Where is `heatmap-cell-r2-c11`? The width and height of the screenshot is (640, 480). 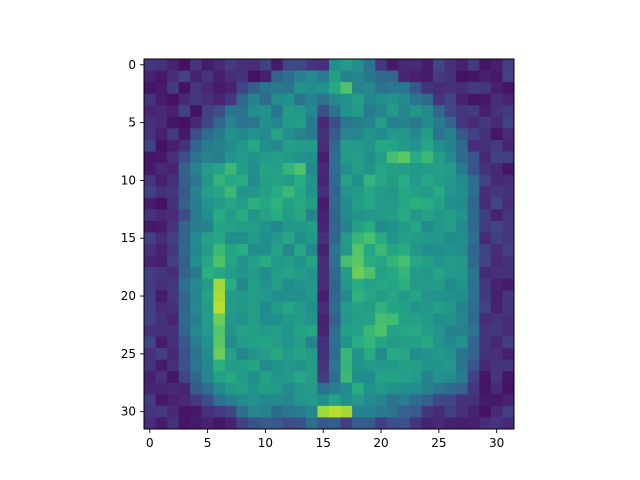
heatmap-cell-r2-c11 is located at coordinates (277, 88).